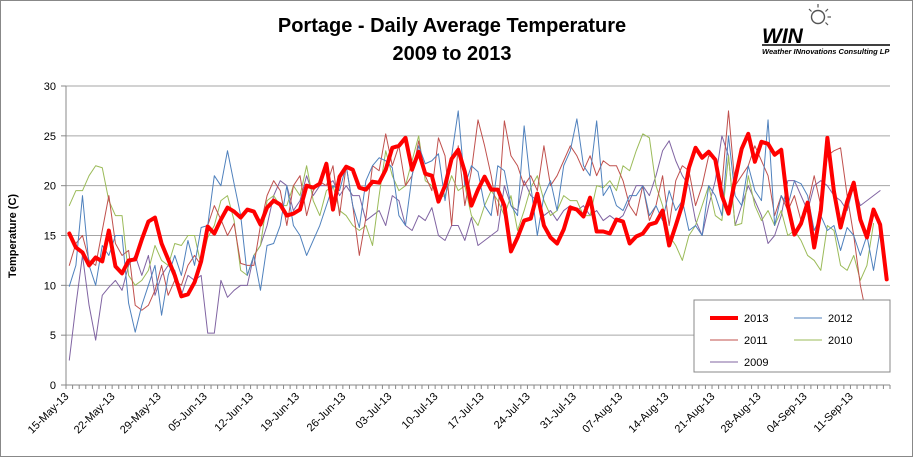 This screenshot has width=913, height=457. I want to click on y-tick-label: 0, so click(53, 386).